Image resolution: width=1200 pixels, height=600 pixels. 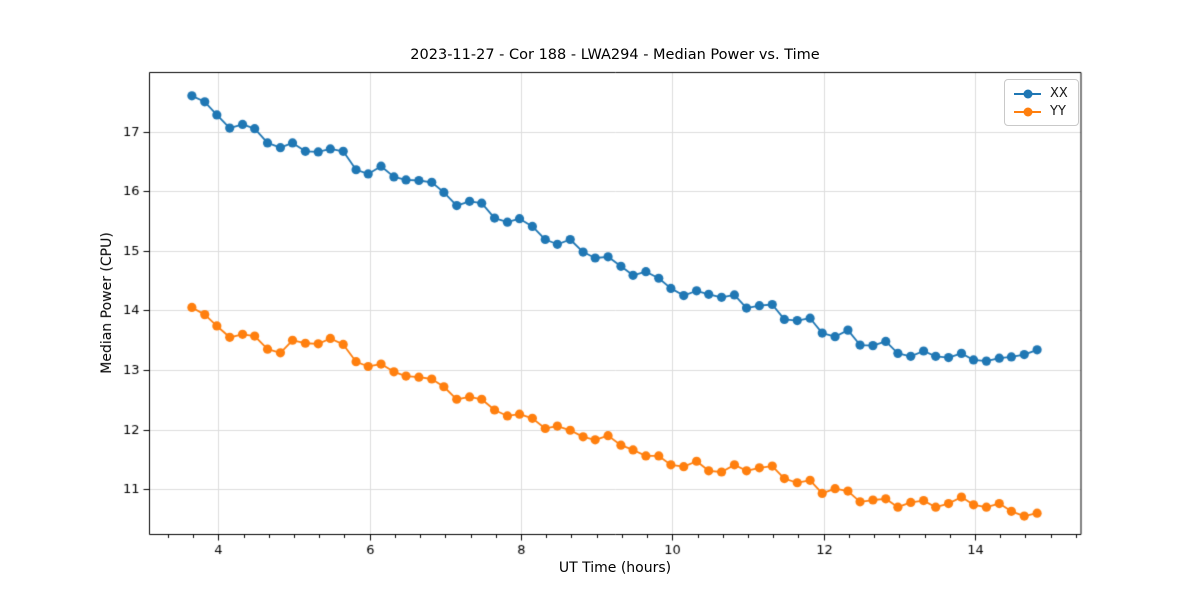 What do you see at coordinates (615, 568) in the screenshot?
I see `x-axis-label: UT Time (hours)` at bounding box center [615, 568].